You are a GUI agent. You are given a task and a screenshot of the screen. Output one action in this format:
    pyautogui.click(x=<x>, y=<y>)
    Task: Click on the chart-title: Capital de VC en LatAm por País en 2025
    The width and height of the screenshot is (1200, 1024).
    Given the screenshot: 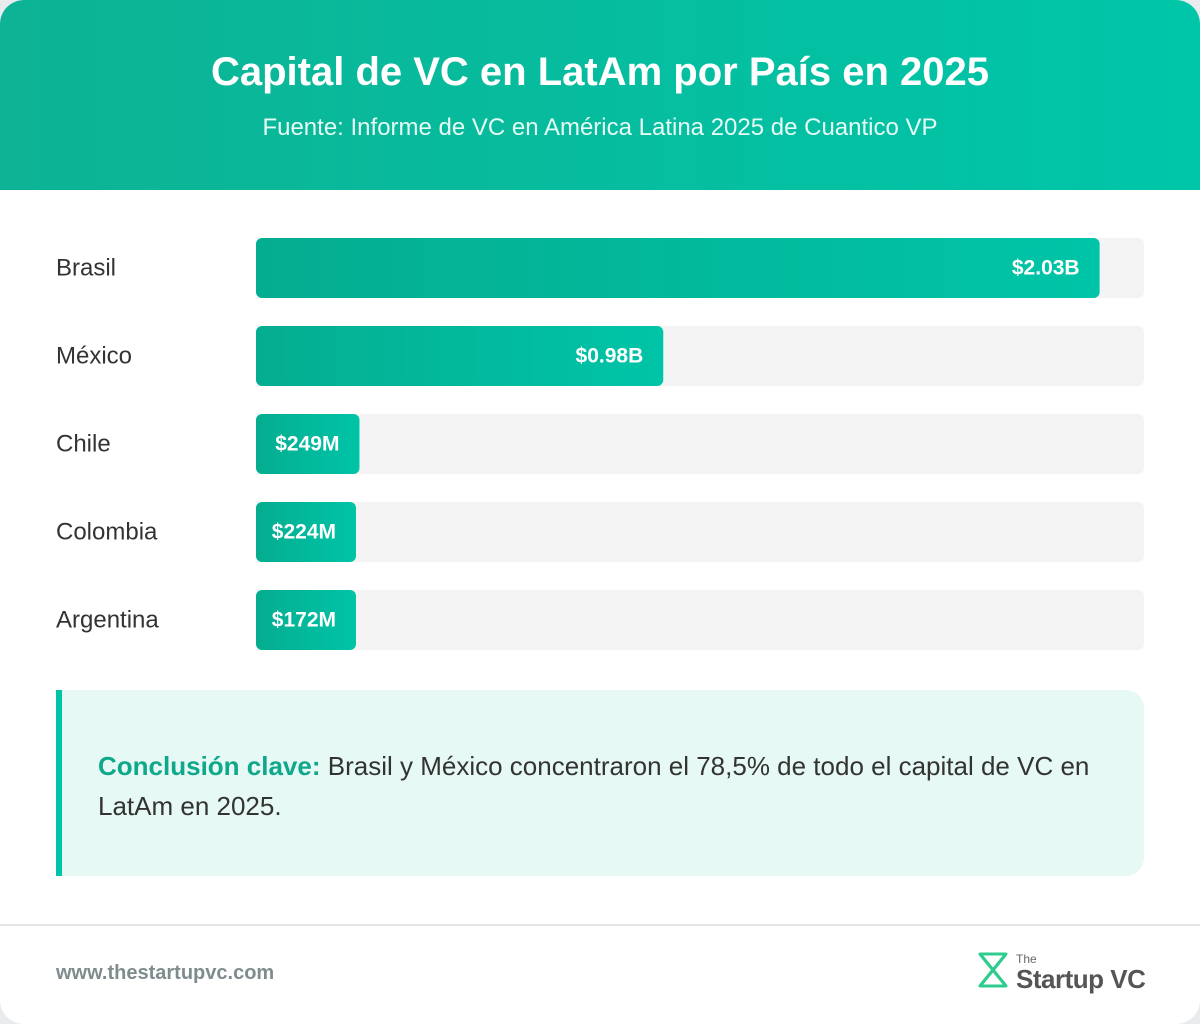 What is the action you would take?
    pyautogui.click(x=600, y=72)
    